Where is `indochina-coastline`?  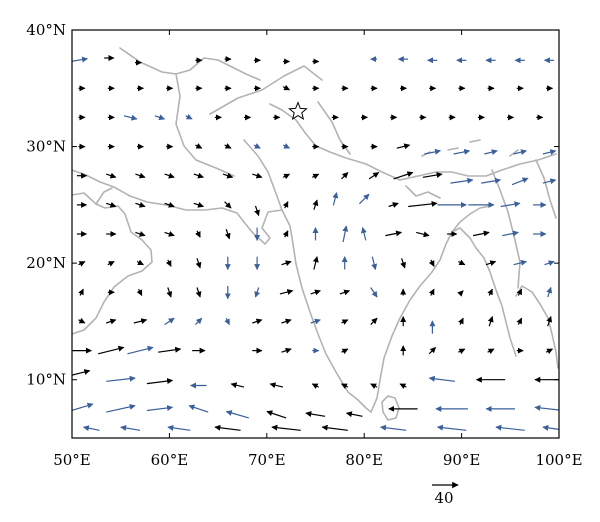
indochina-coastline is located at coordinates (537, 327).